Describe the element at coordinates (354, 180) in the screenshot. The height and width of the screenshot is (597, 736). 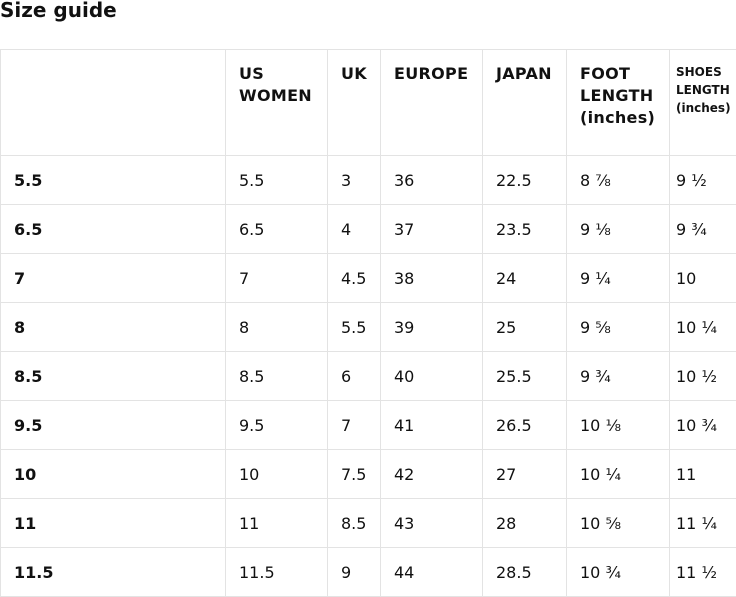
I see `cell-uk: 3` at that location.